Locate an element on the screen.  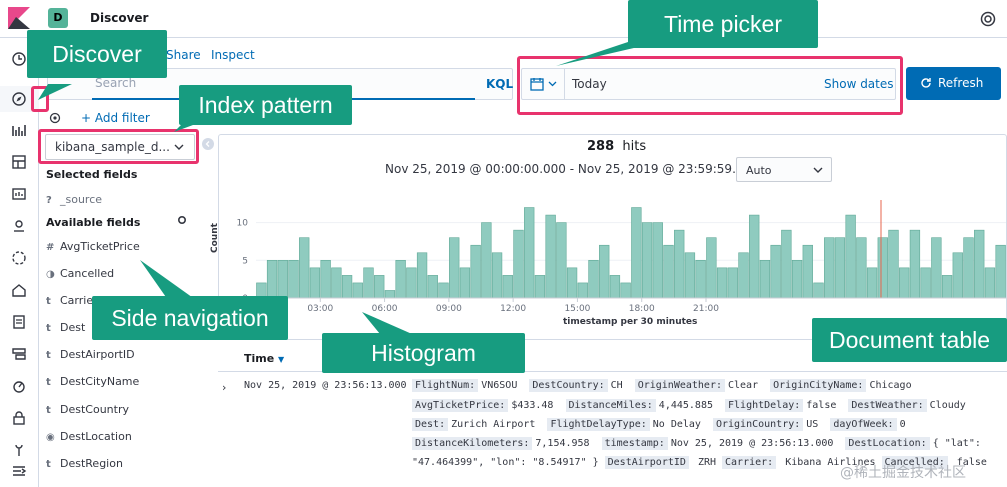
maps-icon is located at coordinates (19, 226).